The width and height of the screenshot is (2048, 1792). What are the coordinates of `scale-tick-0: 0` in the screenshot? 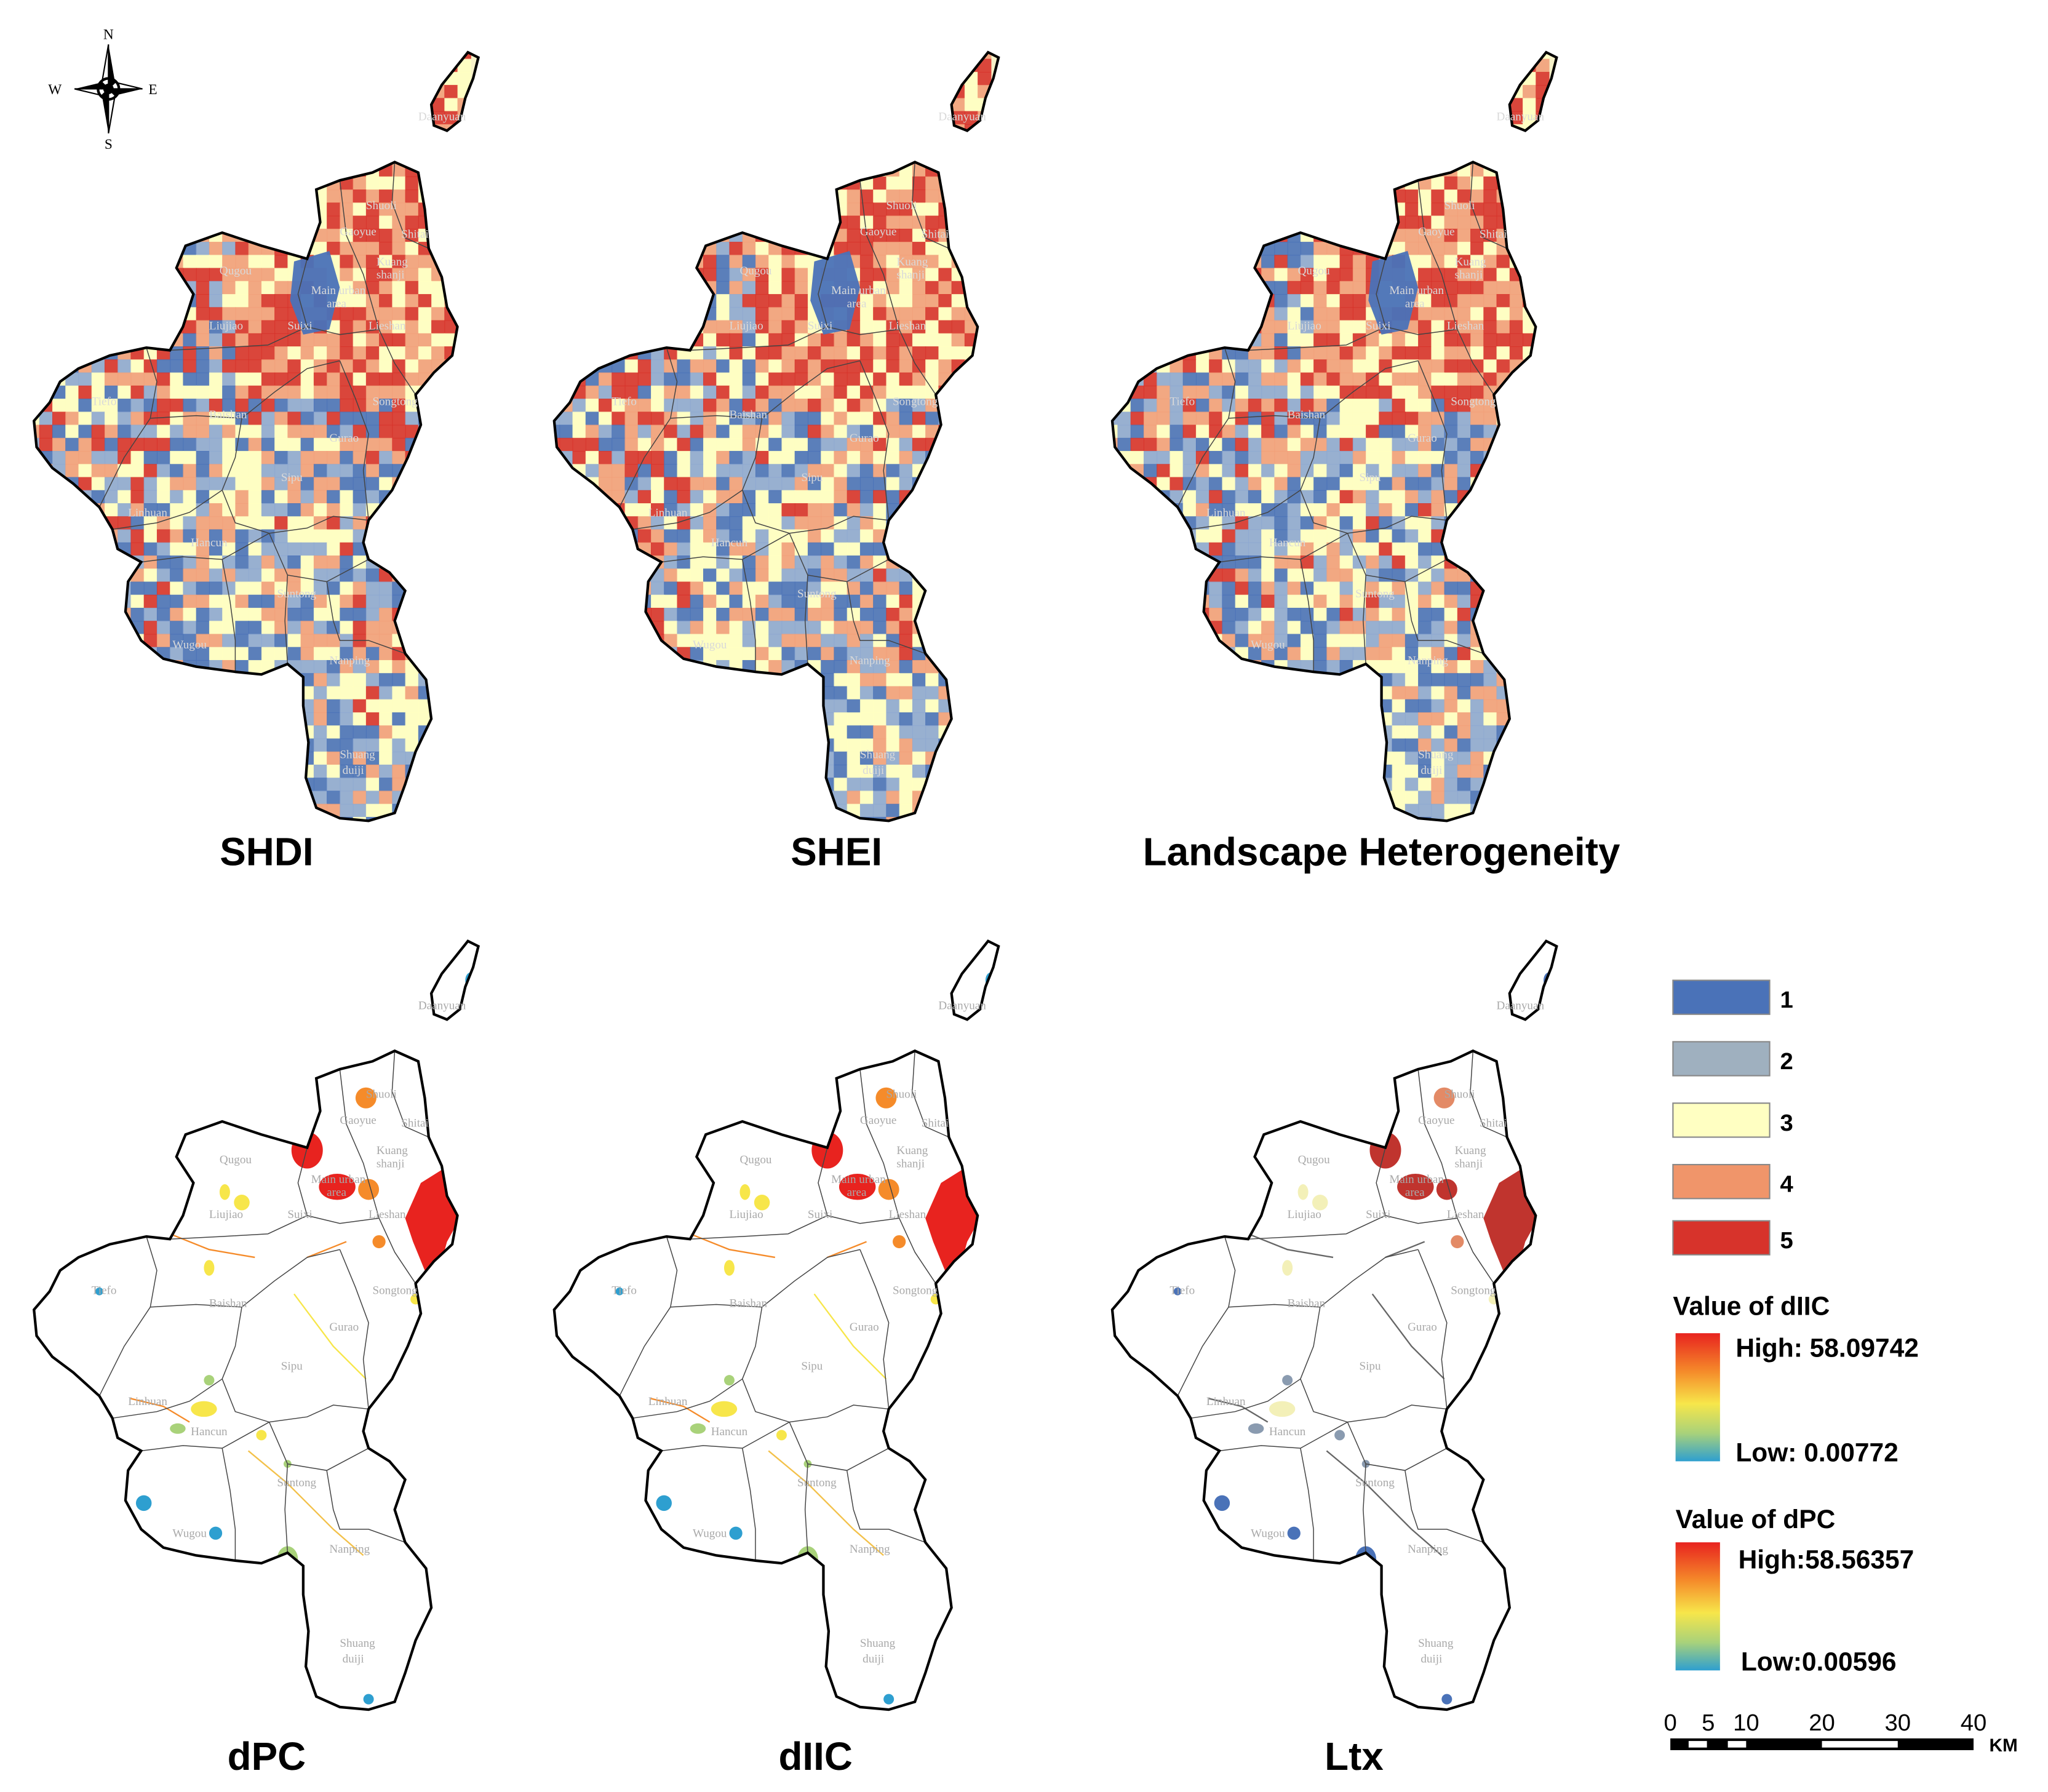 It's located at (1670, 1723).